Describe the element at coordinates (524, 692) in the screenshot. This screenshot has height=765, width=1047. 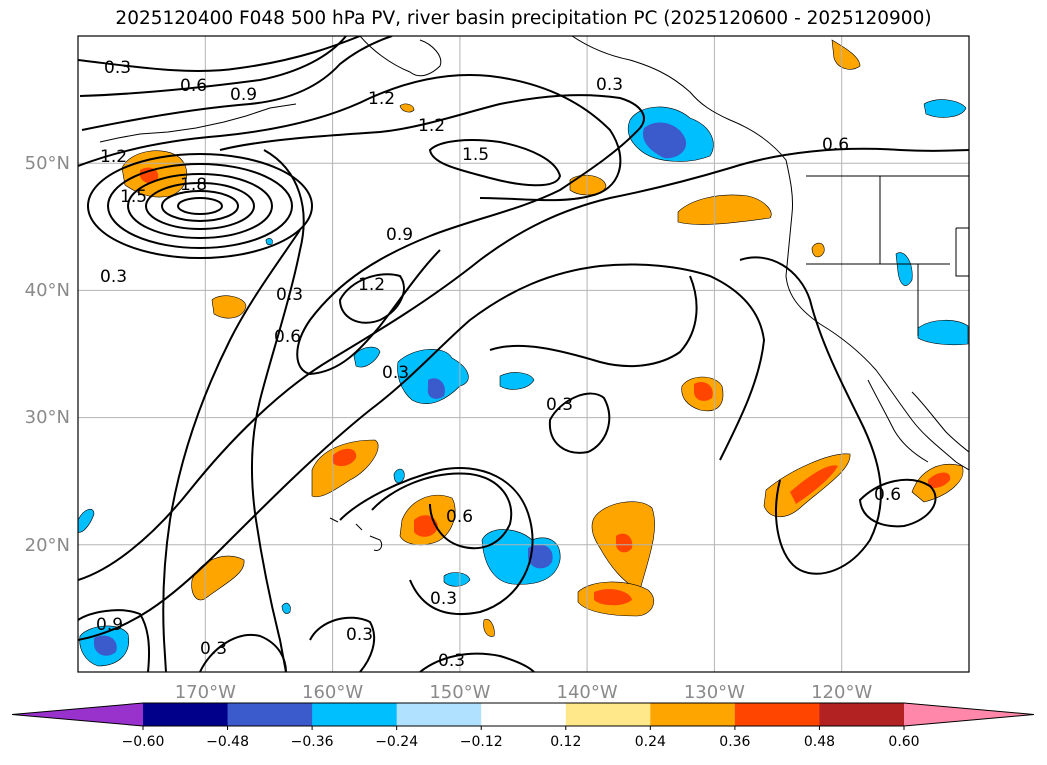
I see `longitude-labels: 170°W 160°W 150°W 140°W 130°W 120°W` at that location.